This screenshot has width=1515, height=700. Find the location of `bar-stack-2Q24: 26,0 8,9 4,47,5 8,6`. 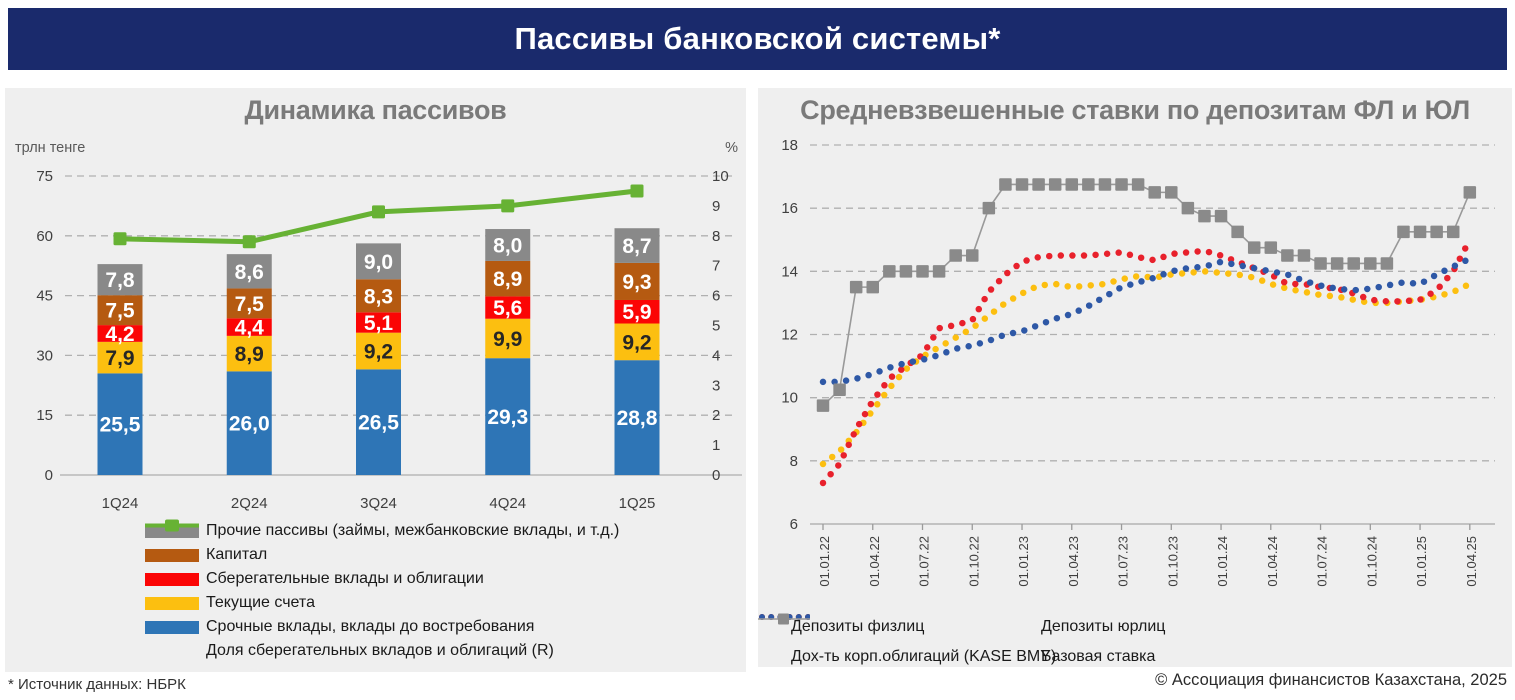

bar-stack-2Q24: 26,0 8,9 4,47,5 8,6 is located at coordinates (249, 364).